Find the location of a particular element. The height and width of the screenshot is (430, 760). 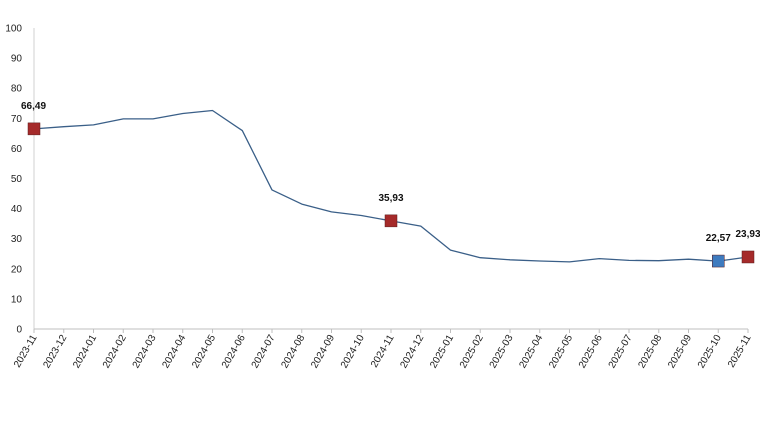

x-tick-label: 2024-10 is located at coordinates (353, 352).